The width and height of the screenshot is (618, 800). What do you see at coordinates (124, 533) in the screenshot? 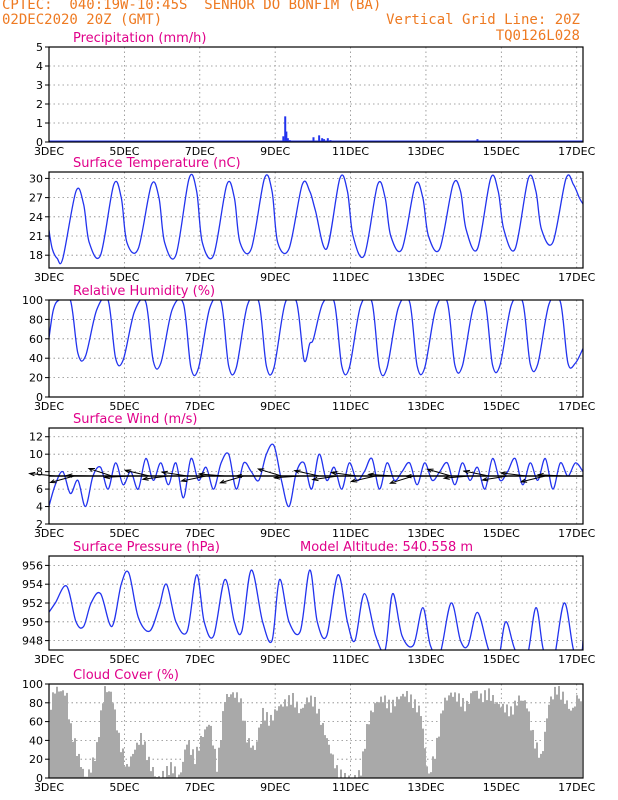
I see `x-tick-label: 5DEC` at bounding box center [124, 533].